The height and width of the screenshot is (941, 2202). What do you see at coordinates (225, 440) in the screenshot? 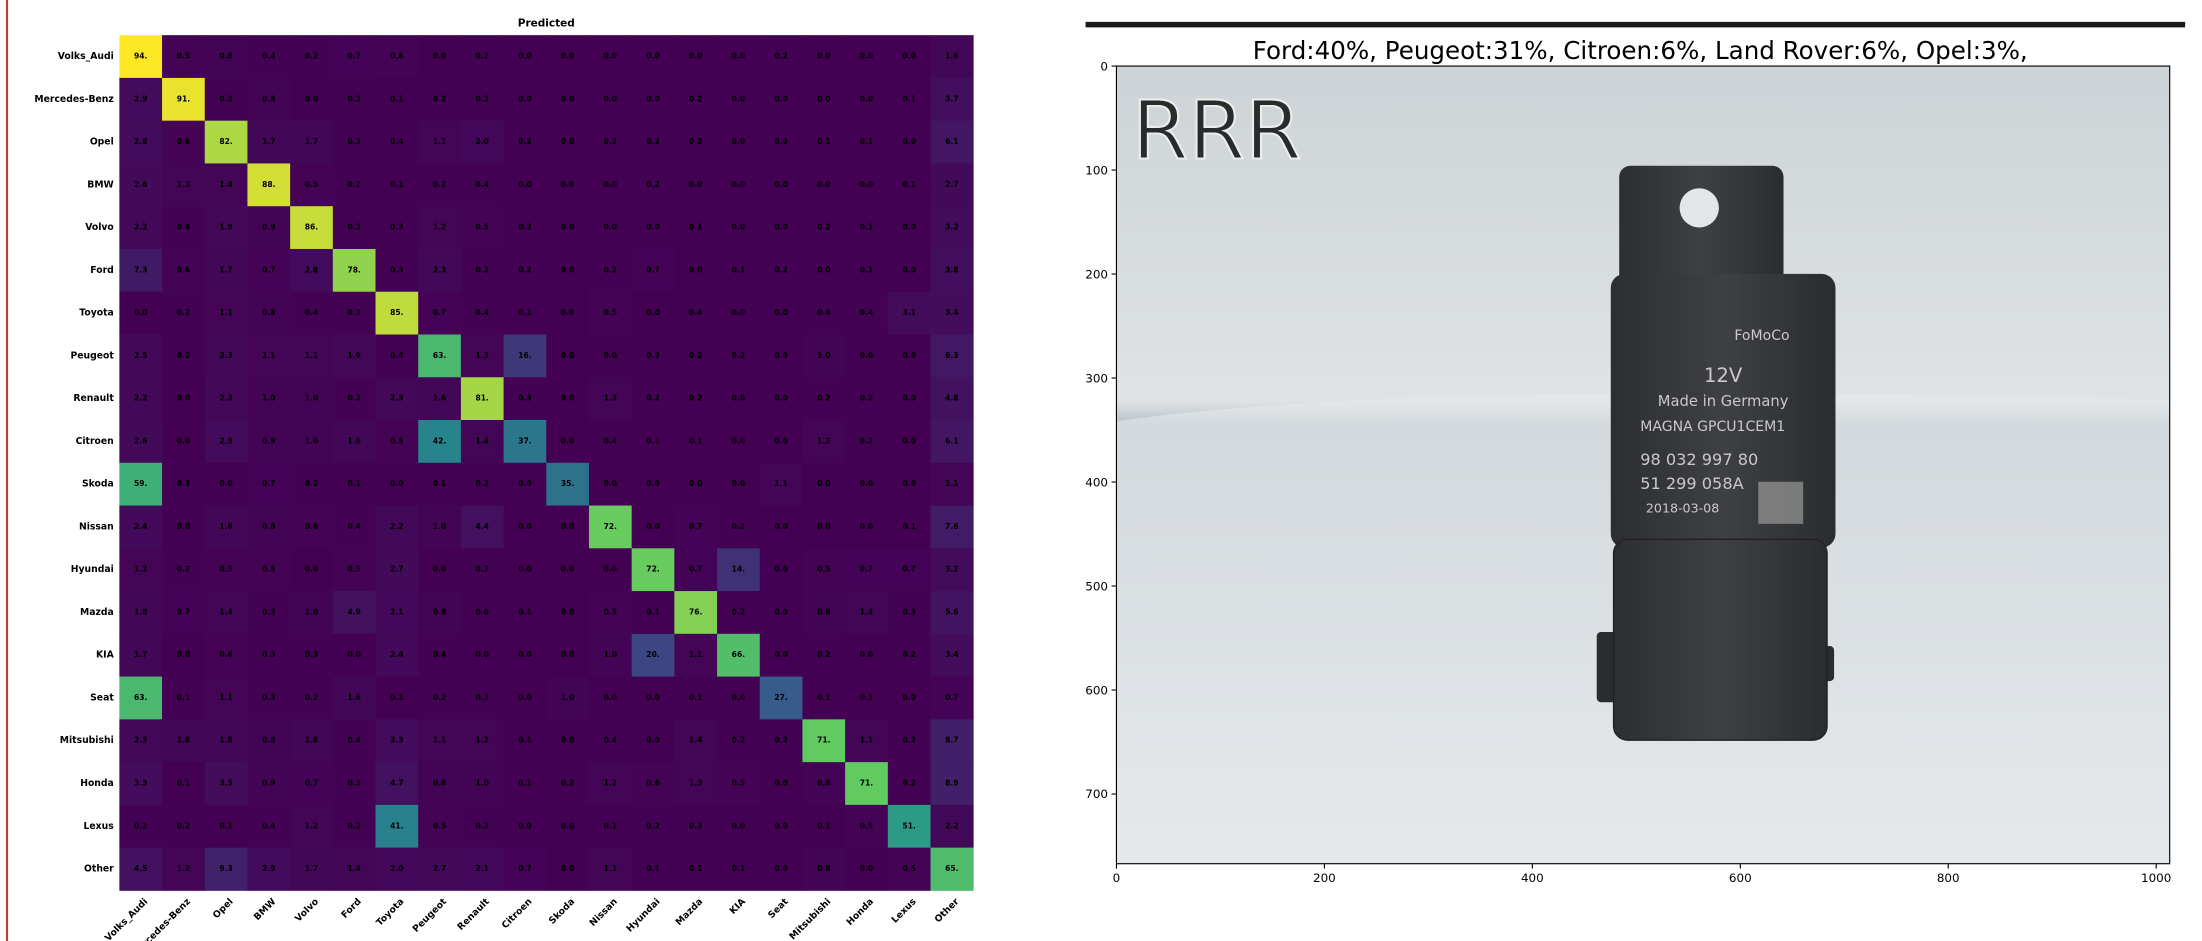
I see `cell-label: 2.9` at bounding box center [225, 440].